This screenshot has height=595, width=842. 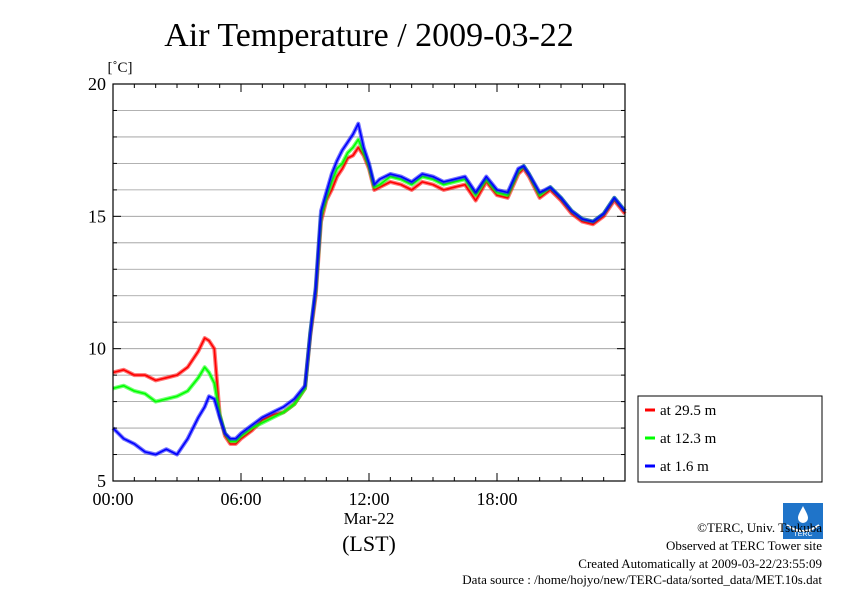 I want to click on x-tick-label: 12:00, so click(x=368, y=499).